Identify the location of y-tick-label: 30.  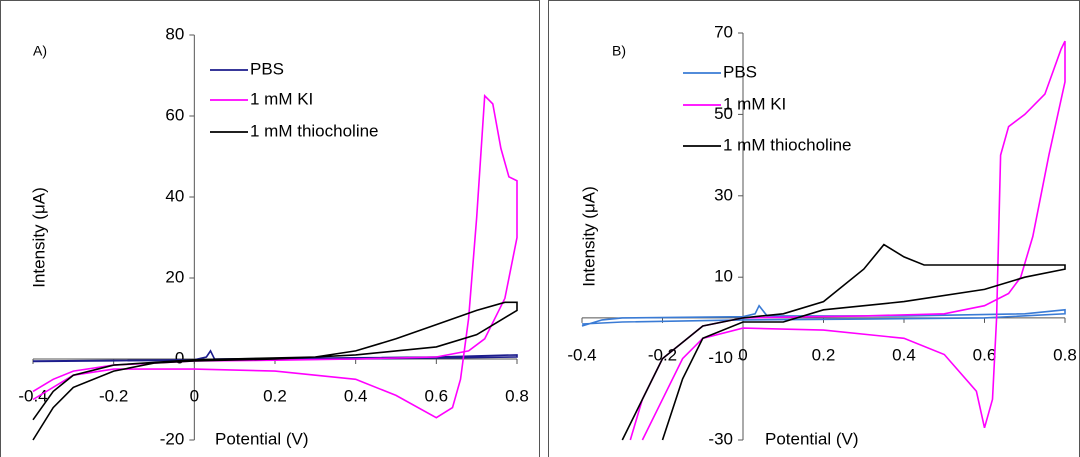
(723, 194).